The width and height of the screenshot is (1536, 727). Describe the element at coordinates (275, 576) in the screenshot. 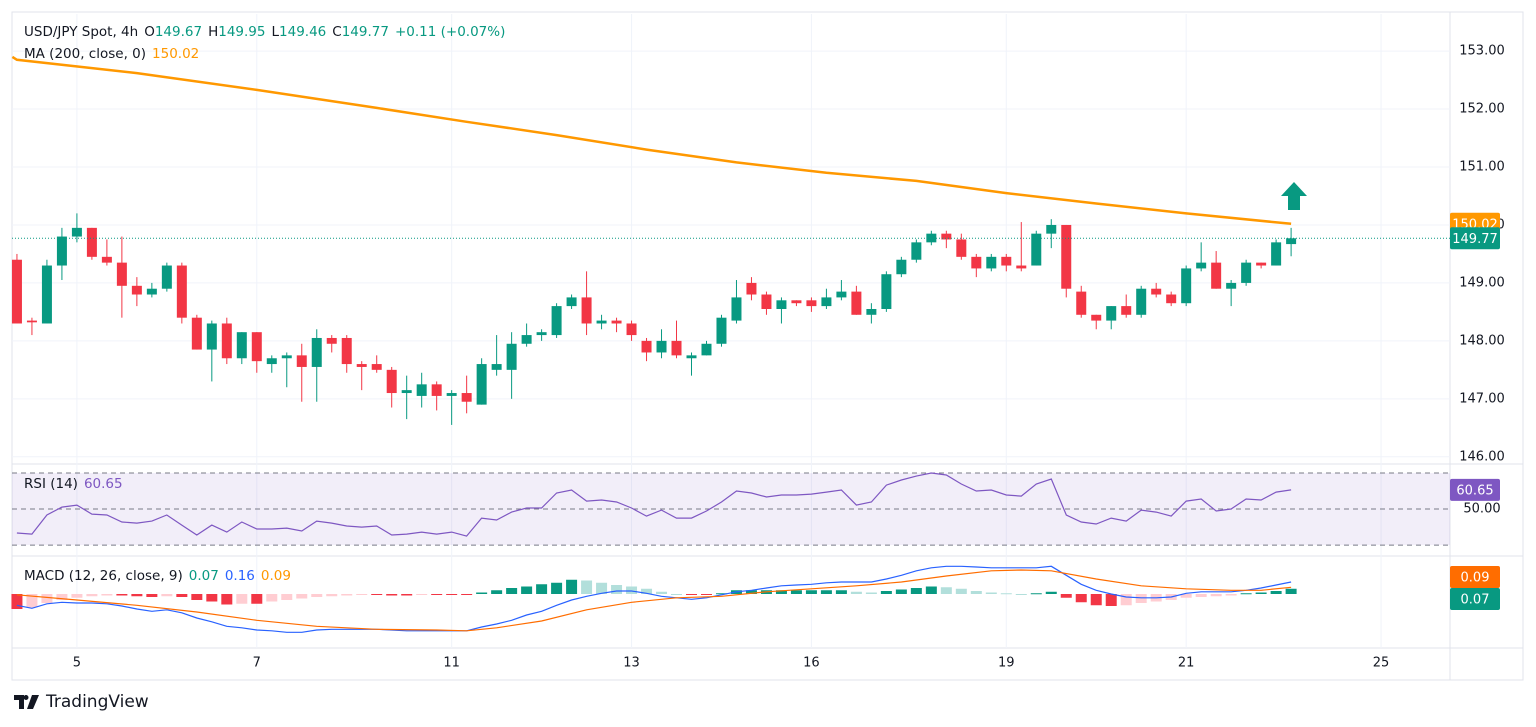

I see `signal-value: 0.09` at that location.